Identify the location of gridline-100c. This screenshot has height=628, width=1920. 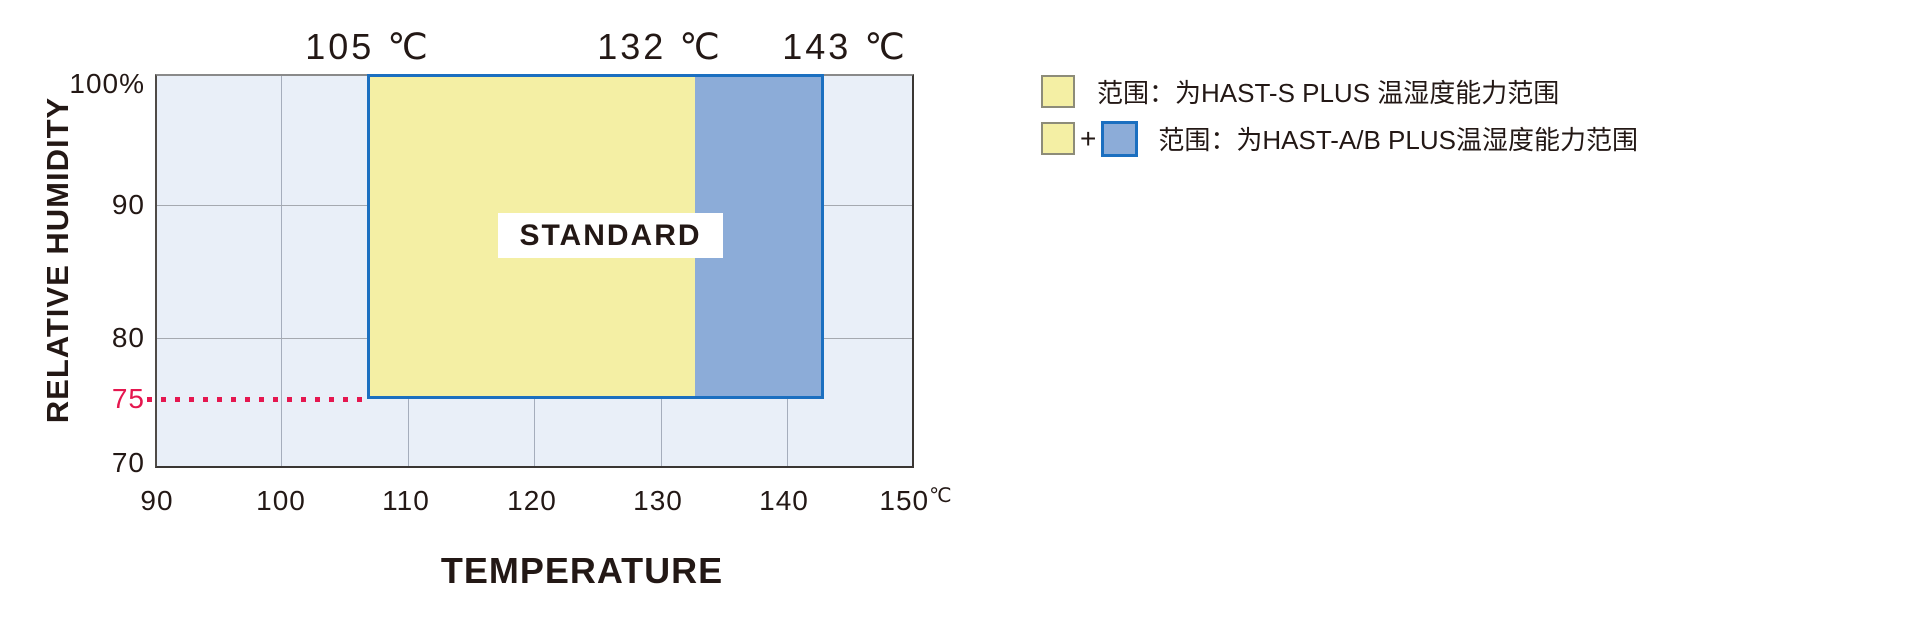
(281, 271).